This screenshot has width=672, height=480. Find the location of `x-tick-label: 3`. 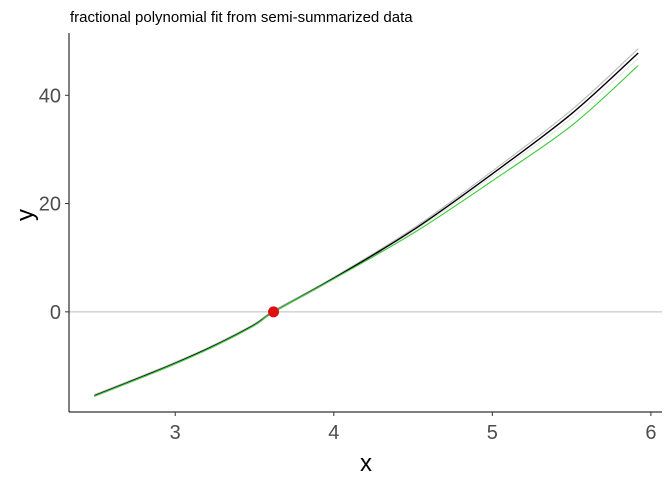

x-tick-label: 3 is located at coordinates (175, 433).